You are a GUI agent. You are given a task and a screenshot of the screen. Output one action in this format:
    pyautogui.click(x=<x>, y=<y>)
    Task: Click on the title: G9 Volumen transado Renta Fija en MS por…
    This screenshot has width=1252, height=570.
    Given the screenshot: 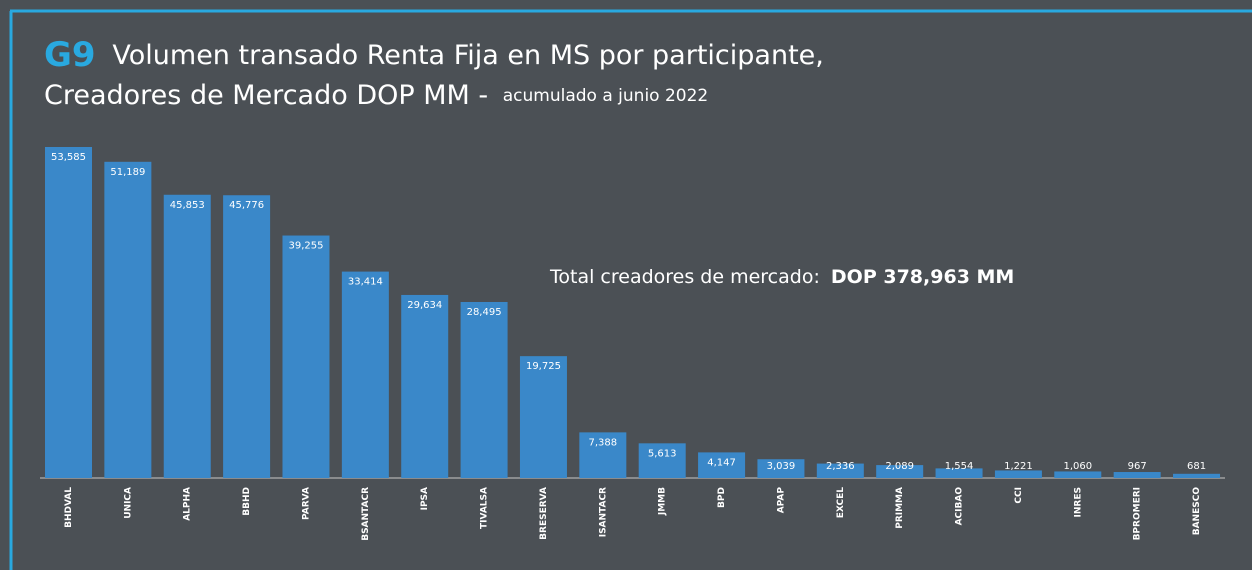 What is the action you would take?
    pyautogui.click(x=434, y=55)
    